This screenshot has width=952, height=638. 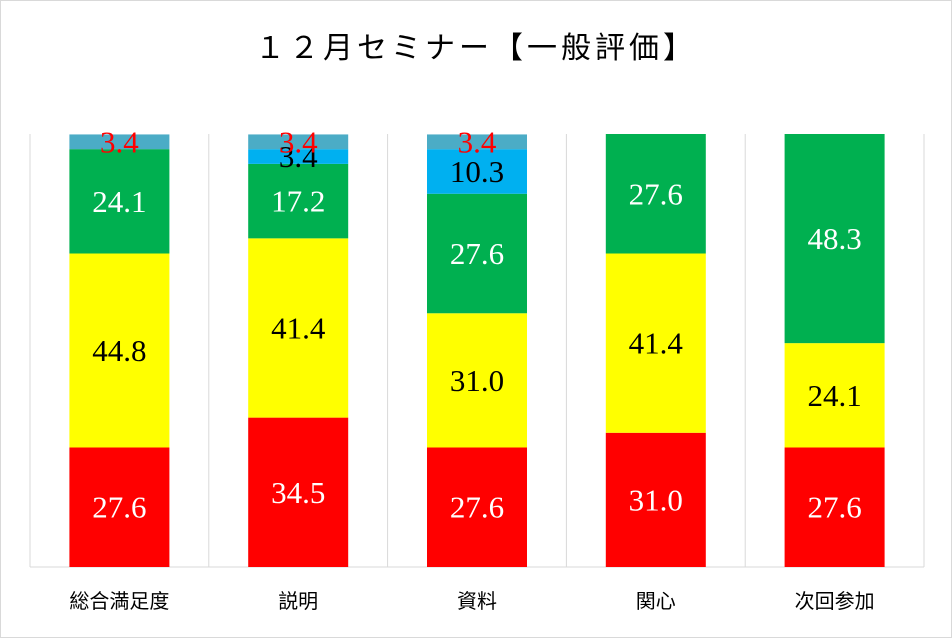 I want to click on data-label: 44.8, so click(x=119, y=350).